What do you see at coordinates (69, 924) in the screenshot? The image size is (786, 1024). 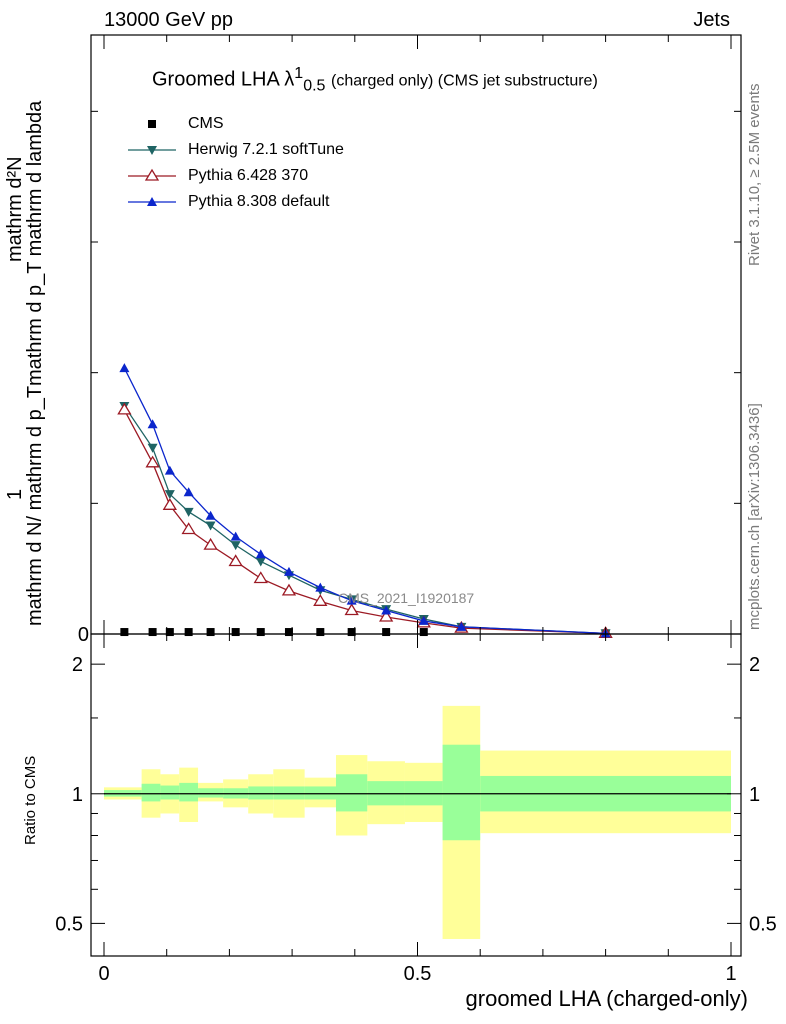 I see `ratio-ytick-label-left-0: 0.5` at bounding box center [69, 924].